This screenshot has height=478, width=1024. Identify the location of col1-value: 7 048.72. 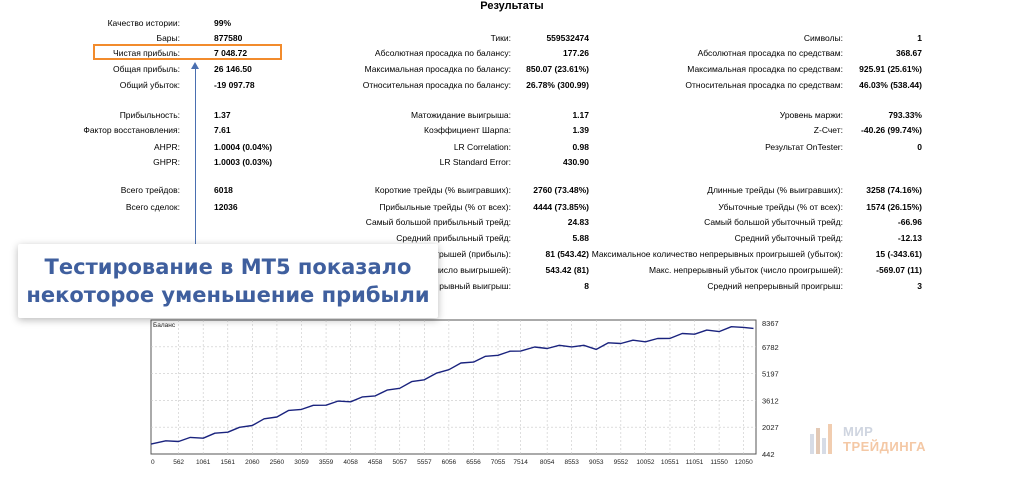
(231, 53).